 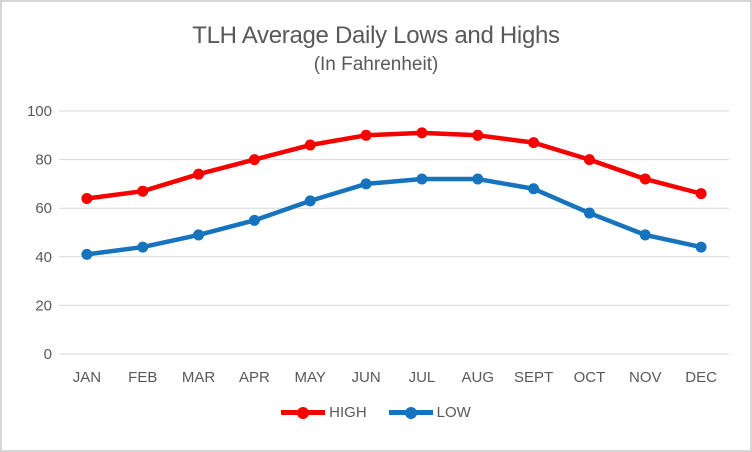 I want to click on x-axis-month-label: APR, so click(x=254, y=377).